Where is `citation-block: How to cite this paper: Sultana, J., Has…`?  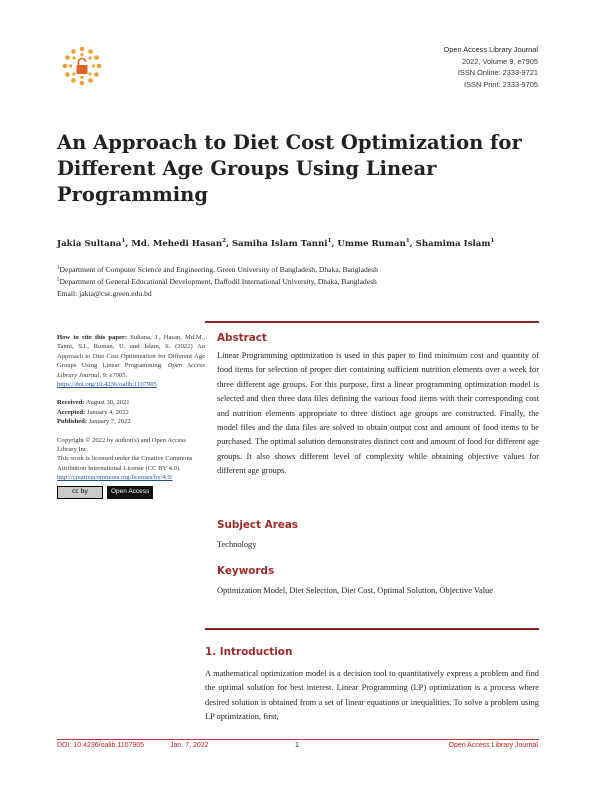 citation-block: How to cite this paper: Sultana, J., Has… is located at coordinates (131, 361).